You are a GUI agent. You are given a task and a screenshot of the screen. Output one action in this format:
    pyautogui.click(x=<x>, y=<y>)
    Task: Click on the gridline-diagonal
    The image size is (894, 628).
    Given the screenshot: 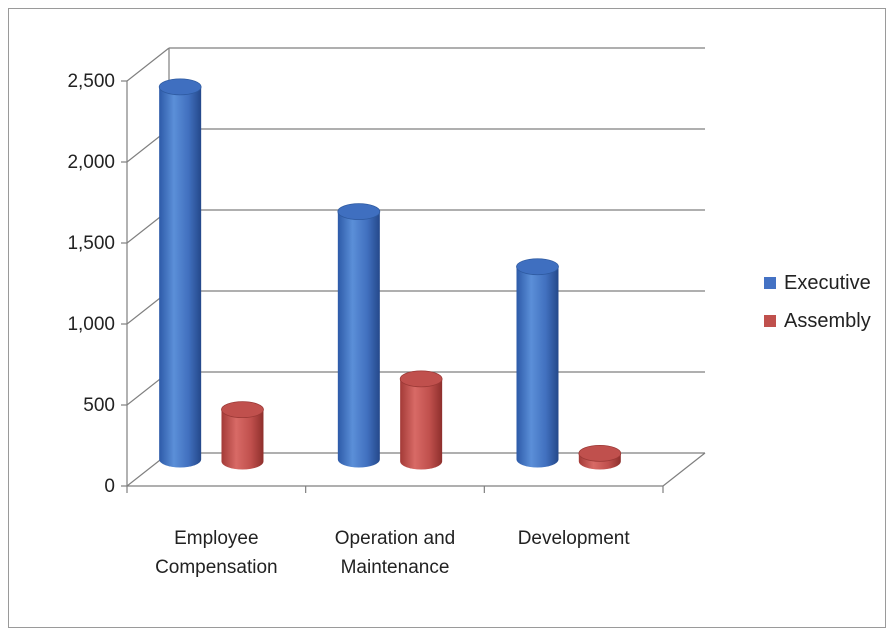 What is the action you would take?
    pyautogui.click(x=148, y=64)
    